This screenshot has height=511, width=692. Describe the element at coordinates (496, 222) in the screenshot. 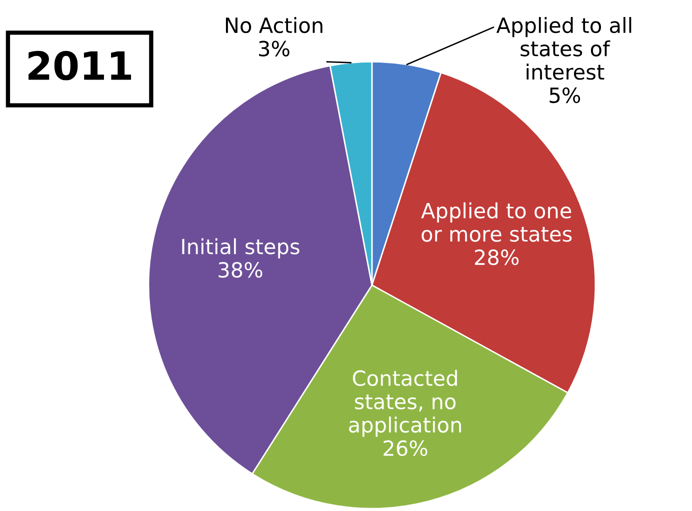

I see `slice-label: Applied to one or more states` at that location.